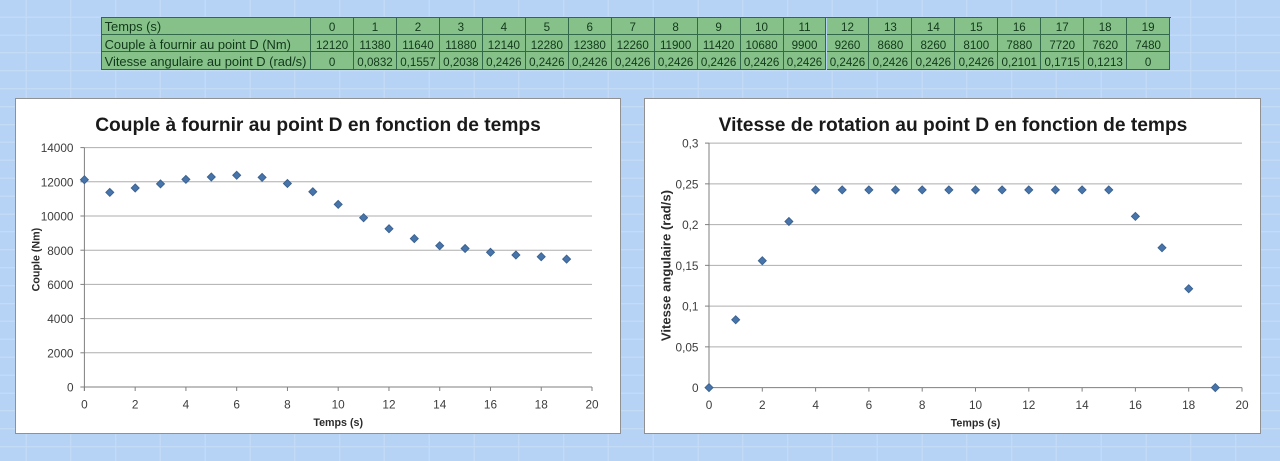  Describe the element at coordinates (60, 251) in the screenshot. I see `svg-text: 8000` at that location.